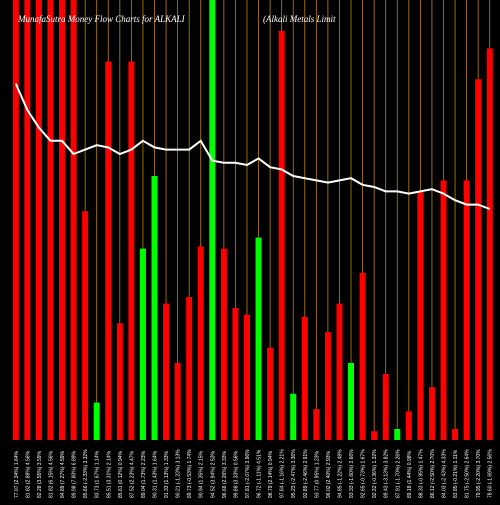 This screenshot has height=505, width=500. What do you see at coordinates (364, 473) in the screenshot?
I see `x-tick-label: 92.65 (-0.73%) 1.67%` at bounding box center [364, 473].